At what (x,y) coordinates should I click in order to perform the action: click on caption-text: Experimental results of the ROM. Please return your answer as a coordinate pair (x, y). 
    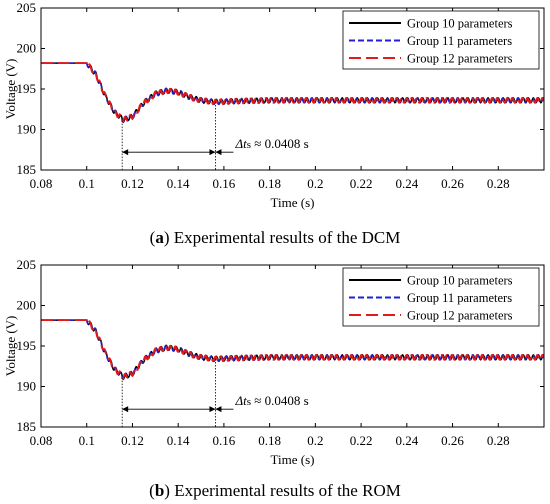
    Looking at the image, I should click on (285, 490).